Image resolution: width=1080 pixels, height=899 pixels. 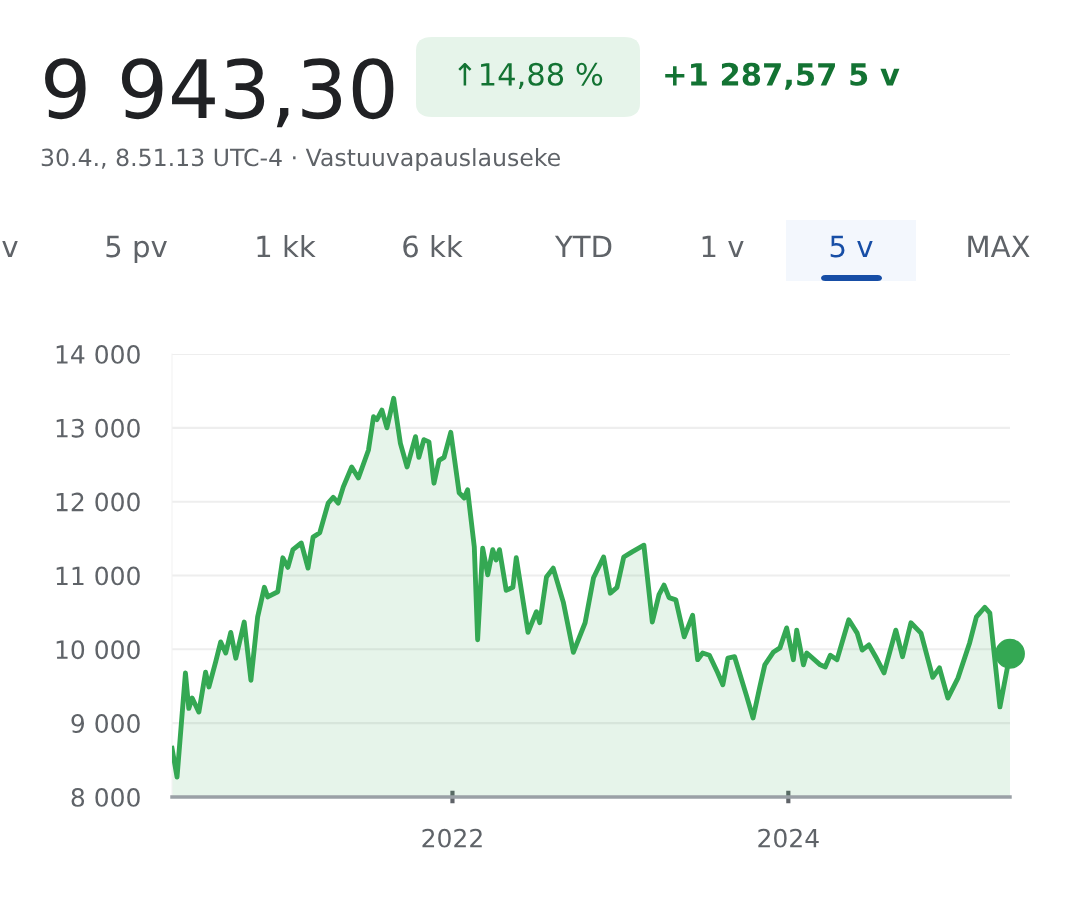 What do you see at coordinates (851, 246) in the screenshot?
I see `text: 5 v` at bounding box center [851, 246].